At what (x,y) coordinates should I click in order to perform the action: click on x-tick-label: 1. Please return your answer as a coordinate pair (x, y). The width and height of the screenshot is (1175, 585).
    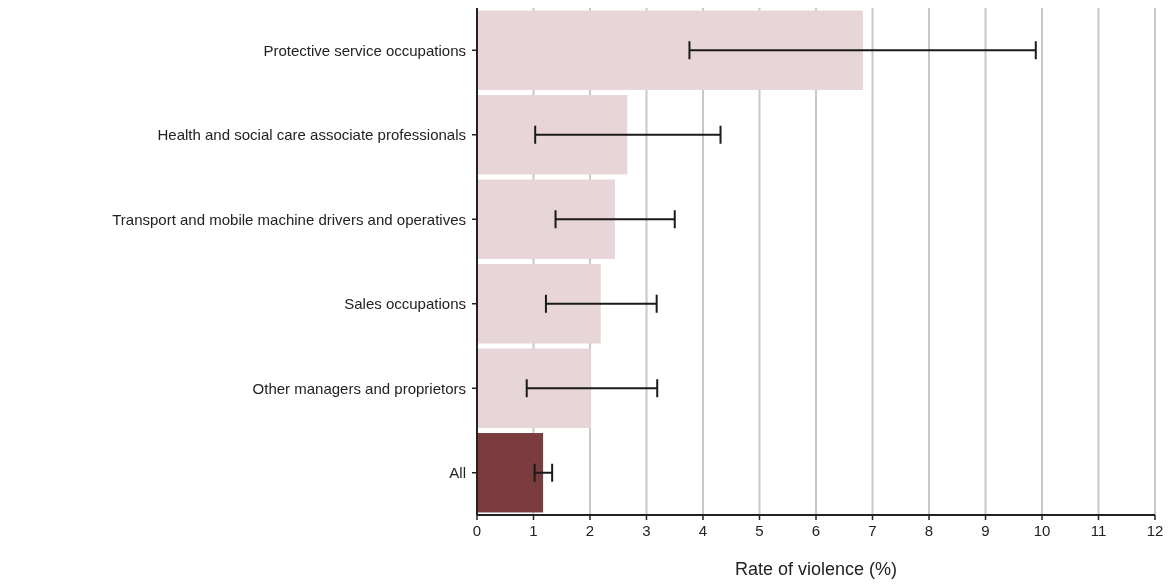
    Looking at the image, I should click on (533, 530).